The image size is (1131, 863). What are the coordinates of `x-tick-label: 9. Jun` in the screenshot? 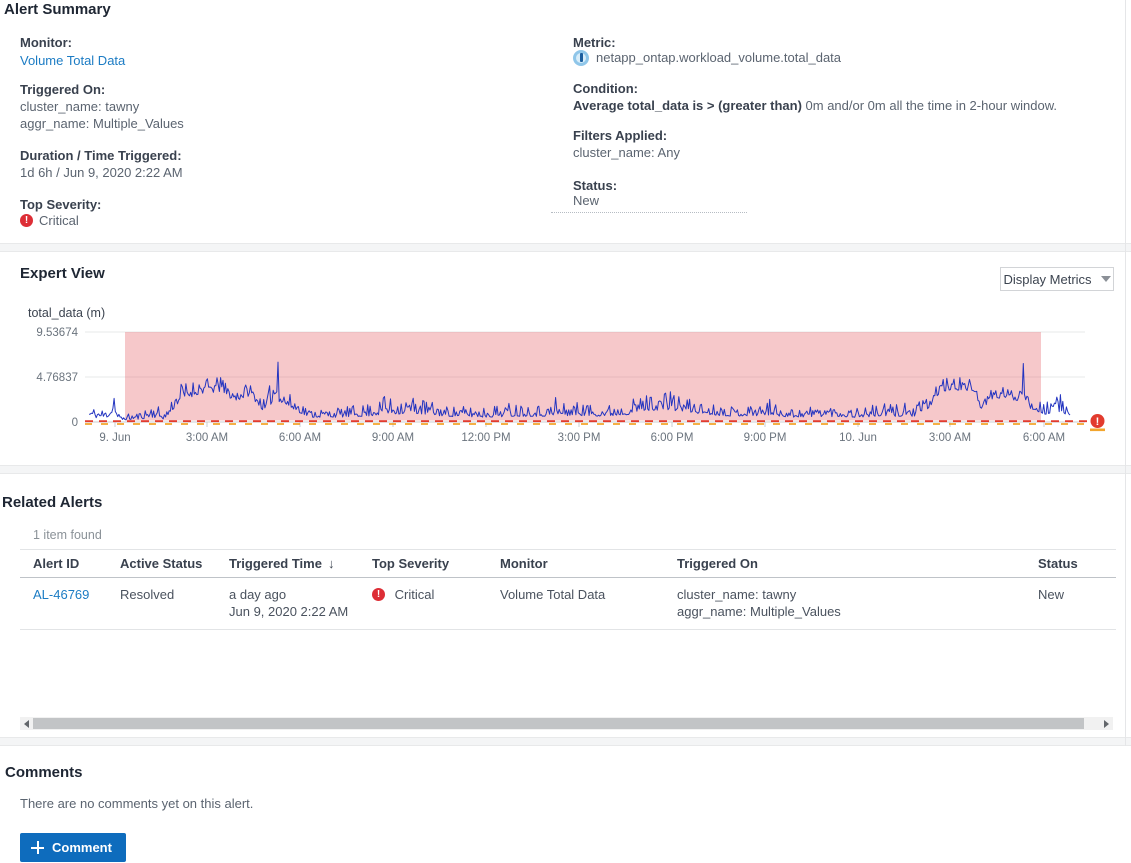 It's located at (114, 438).